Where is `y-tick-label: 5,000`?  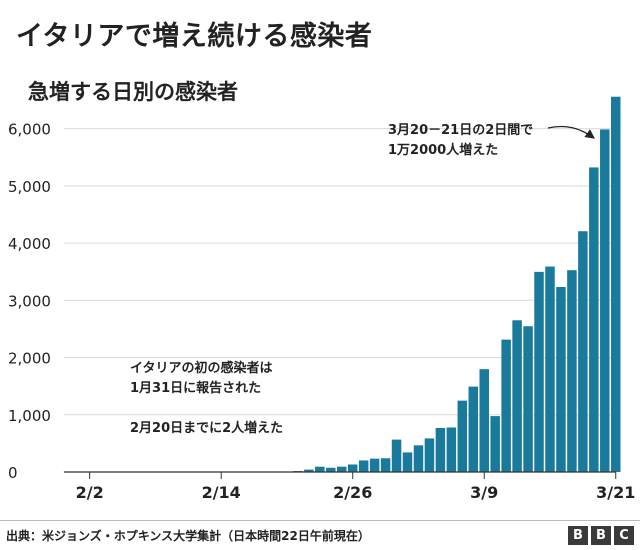 y-tick-label: 5,000 is located at coordinates (29, 187).